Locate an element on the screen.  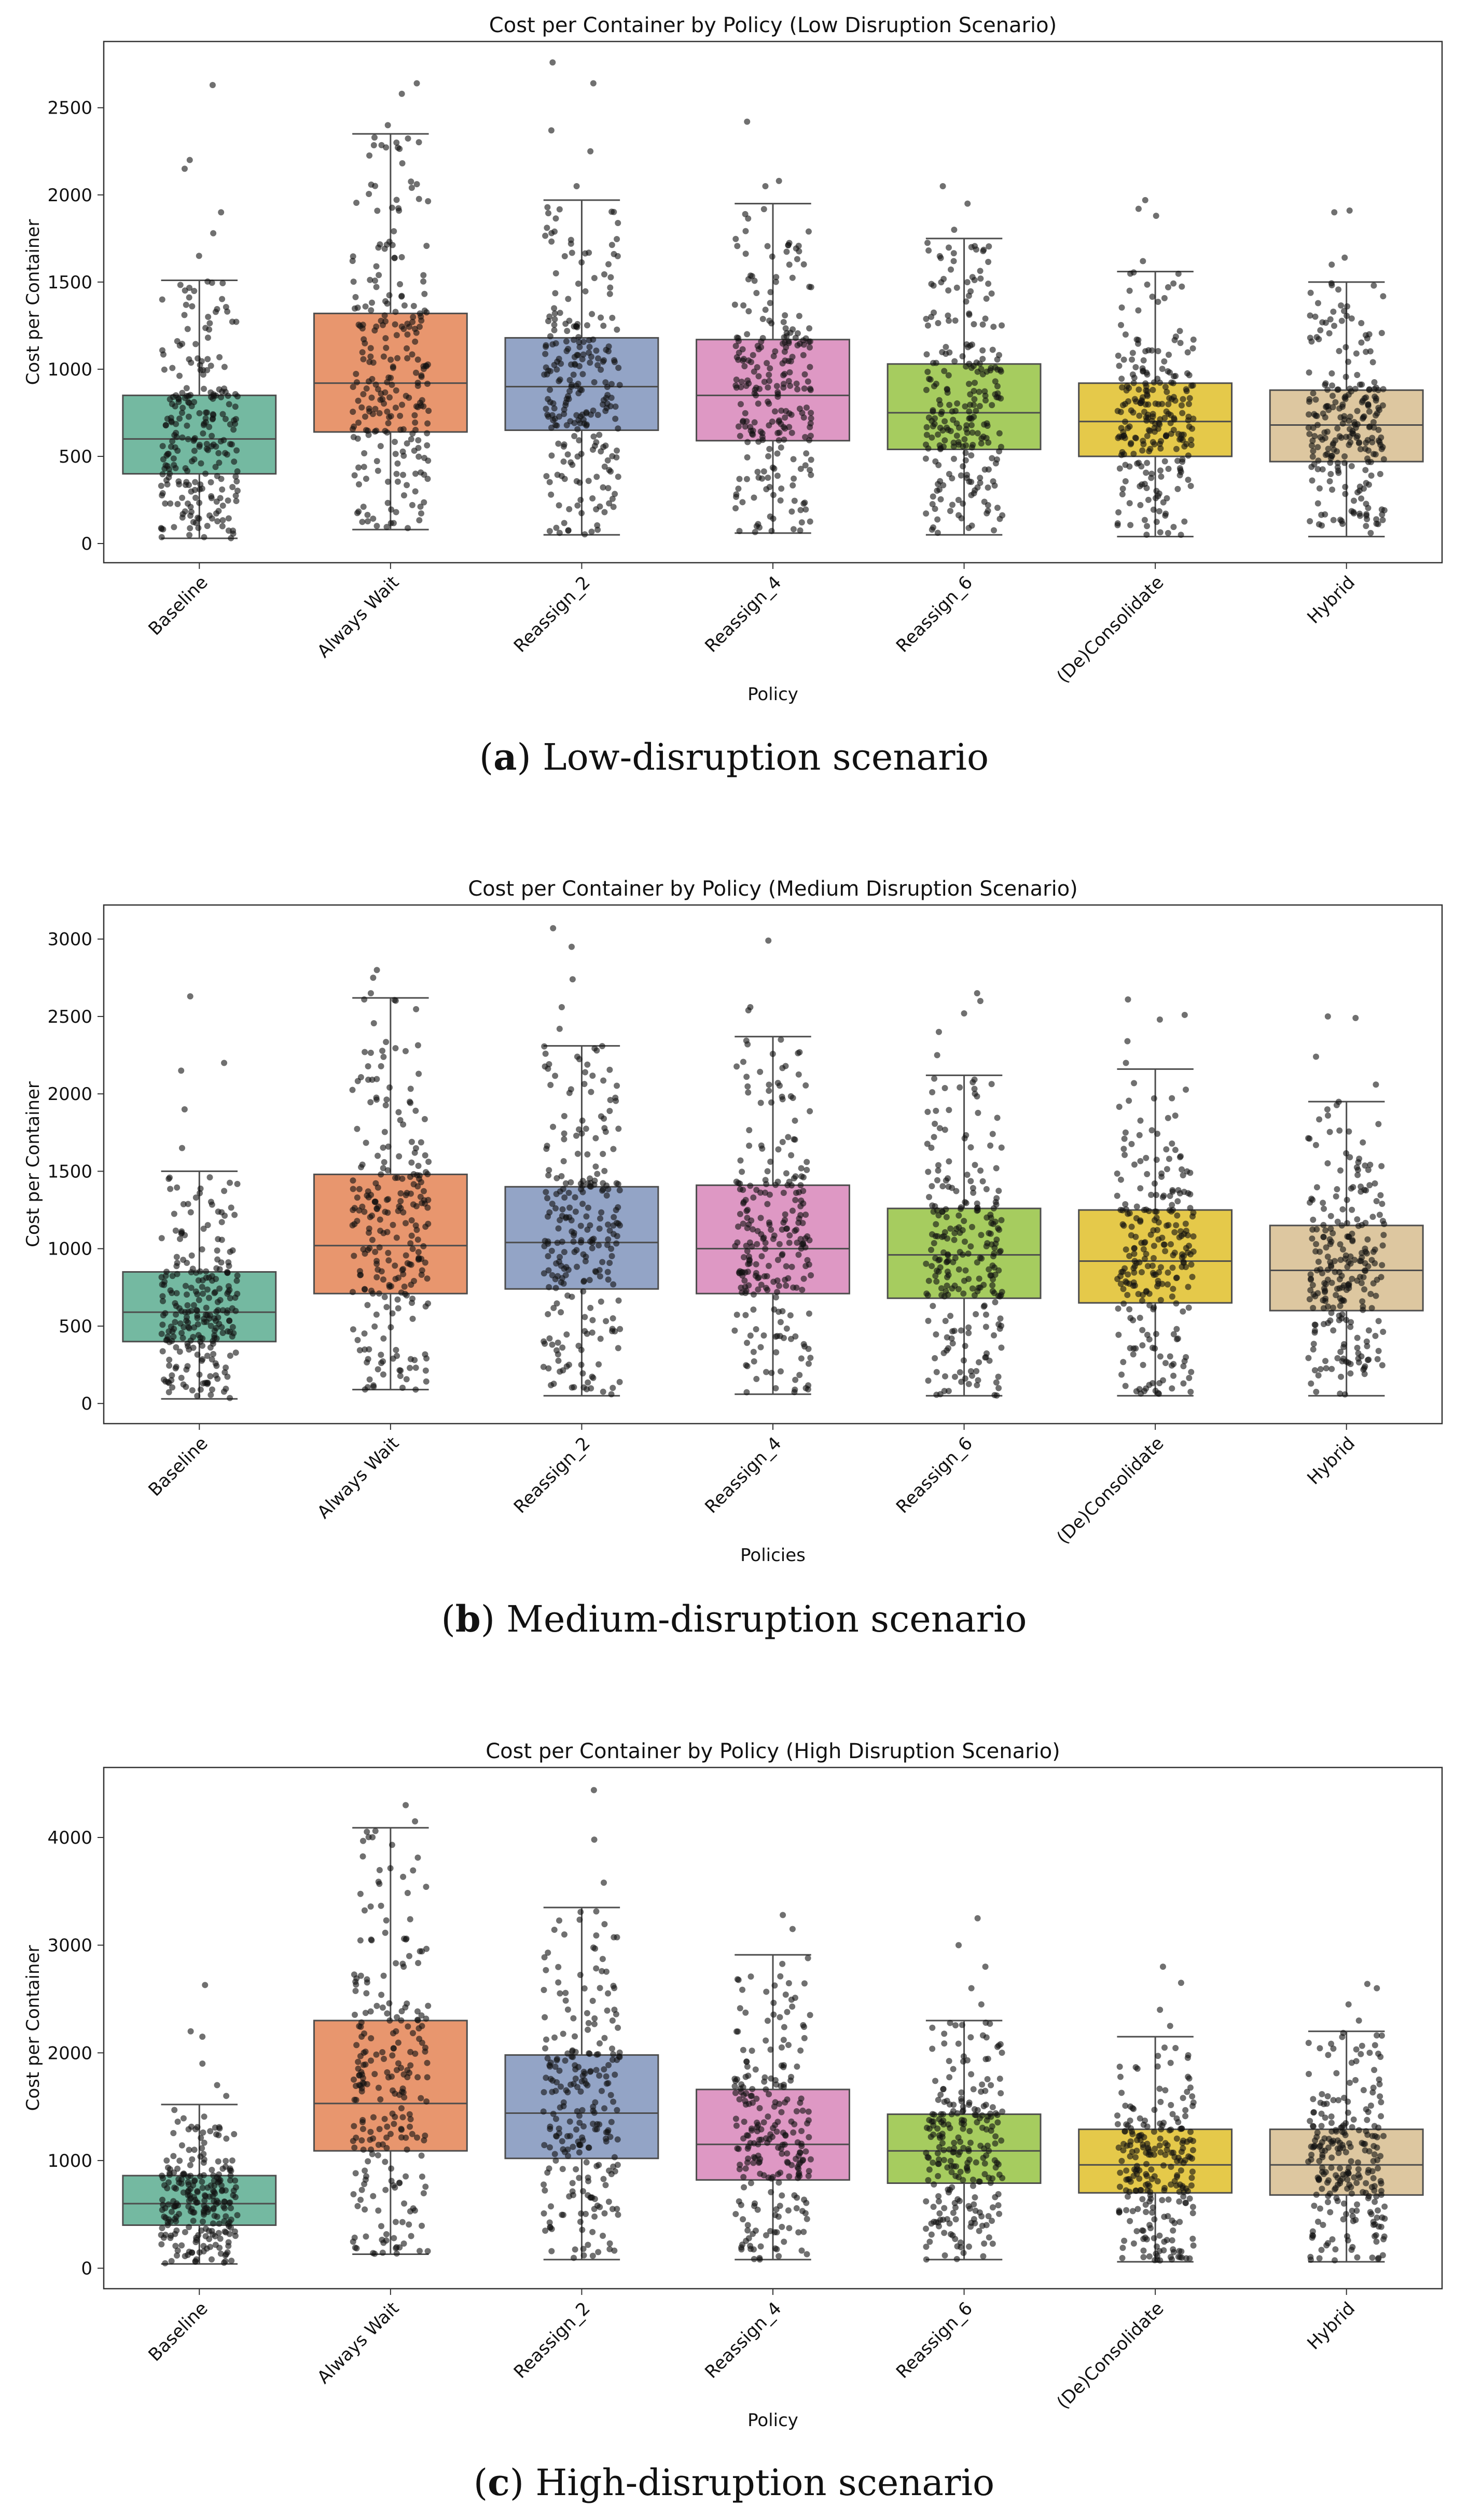
x-tick-label: Reassign_6 is located at coordinates (934, 614).